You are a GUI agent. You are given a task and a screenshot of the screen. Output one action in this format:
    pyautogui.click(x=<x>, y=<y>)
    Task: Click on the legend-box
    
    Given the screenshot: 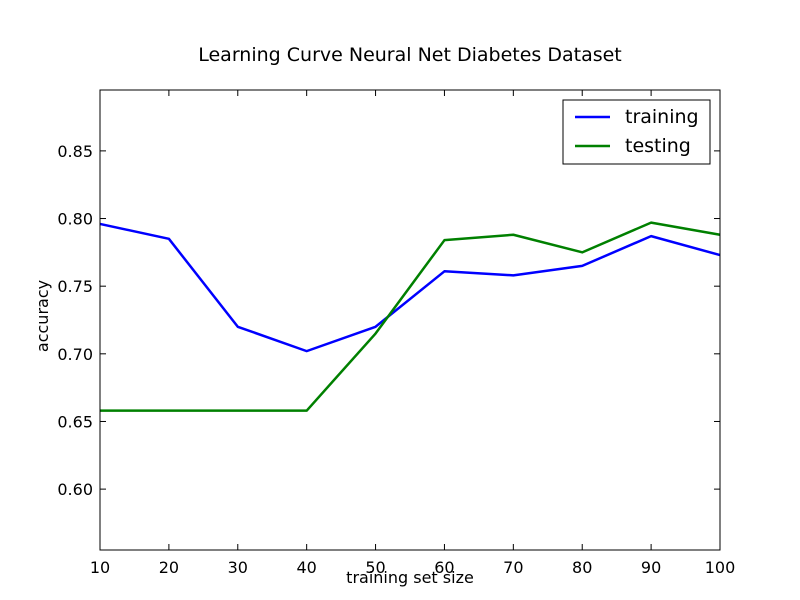 What is the action you would take?
    pyautogui.click(x=636, y=132)
    